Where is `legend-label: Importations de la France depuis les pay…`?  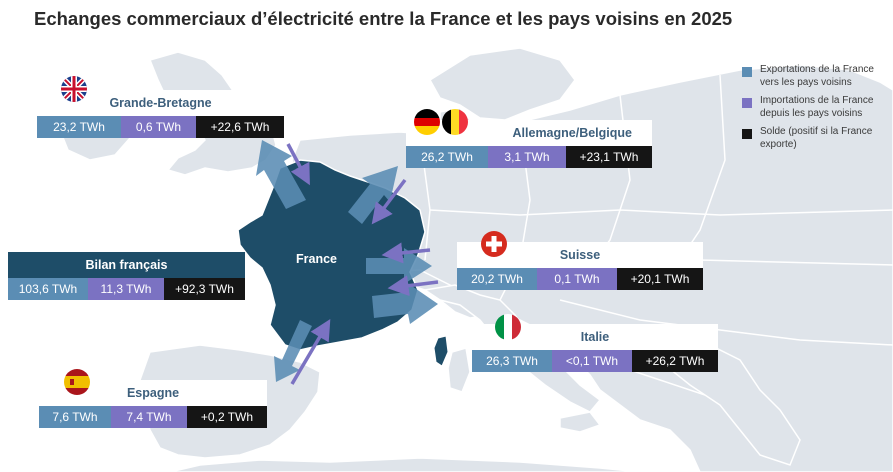
legend-label: Importations de la France depuis les pay… is located at coordinates (817, 107).